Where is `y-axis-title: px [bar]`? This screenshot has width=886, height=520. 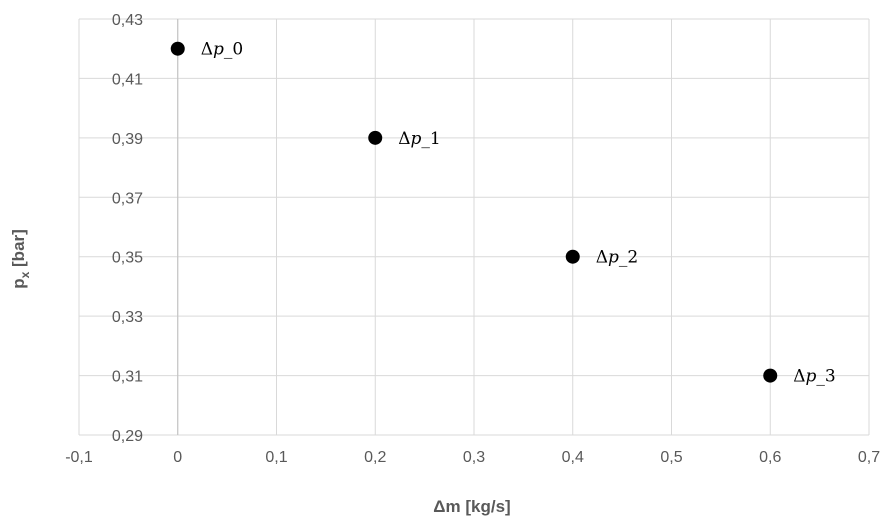
y-axis-title: px [bar] is located at coordinates (20, 259).